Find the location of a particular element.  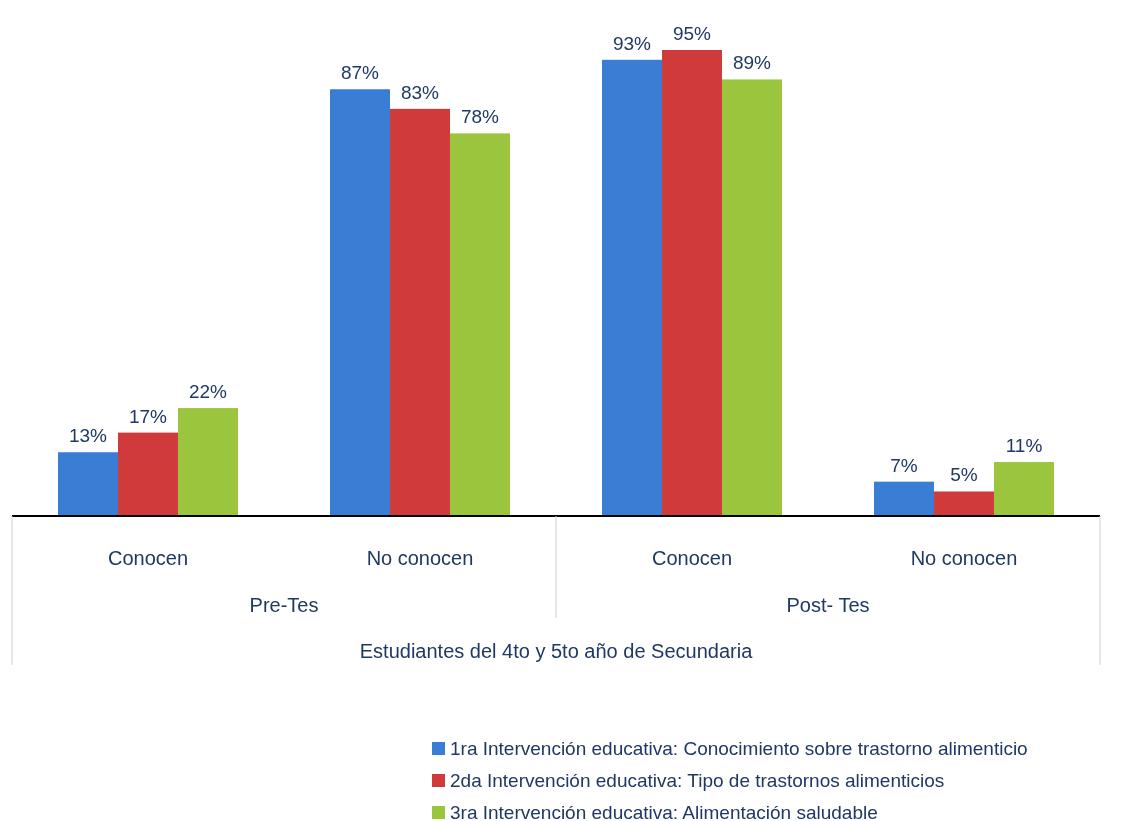

x-axis-title: Estudiantes del 4to y 5to año de Secundaria is located at coordinates (556, 651).